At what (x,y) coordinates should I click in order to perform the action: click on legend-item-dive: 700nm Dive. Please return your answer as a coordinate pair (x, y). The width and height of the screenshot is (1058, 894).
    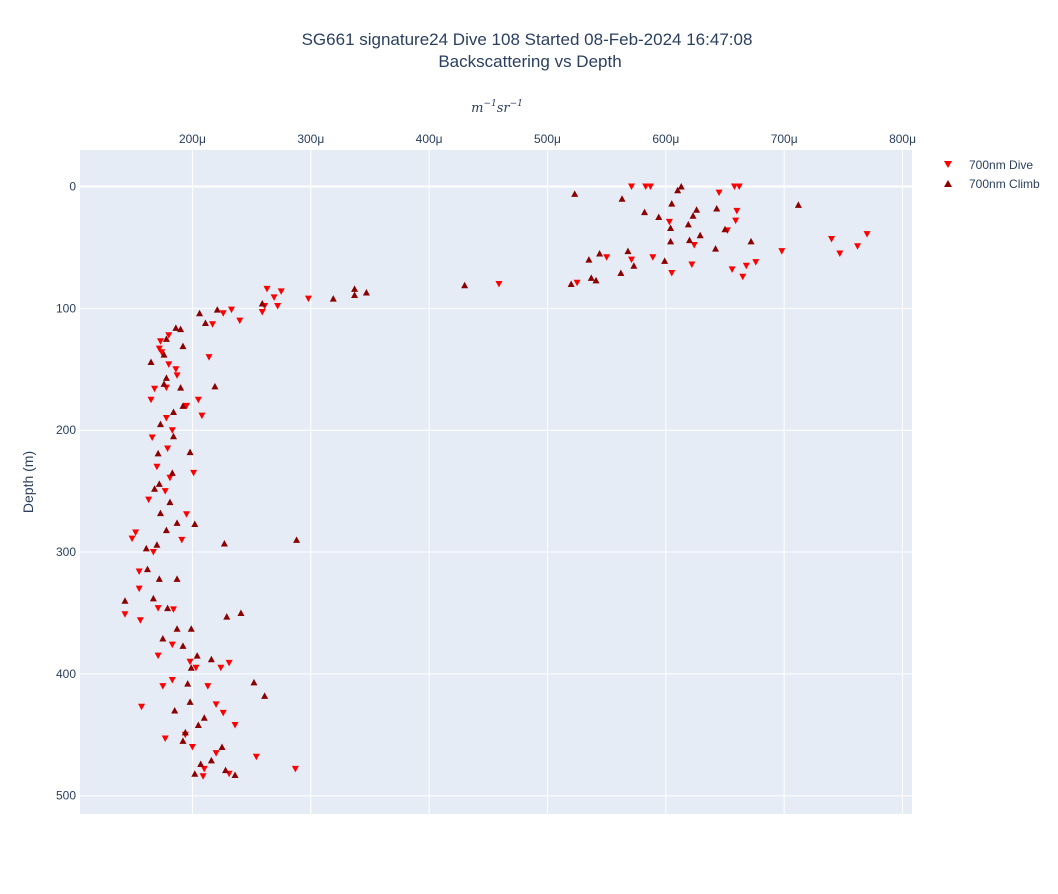
    Looking at the image, I should click on (988, 165).